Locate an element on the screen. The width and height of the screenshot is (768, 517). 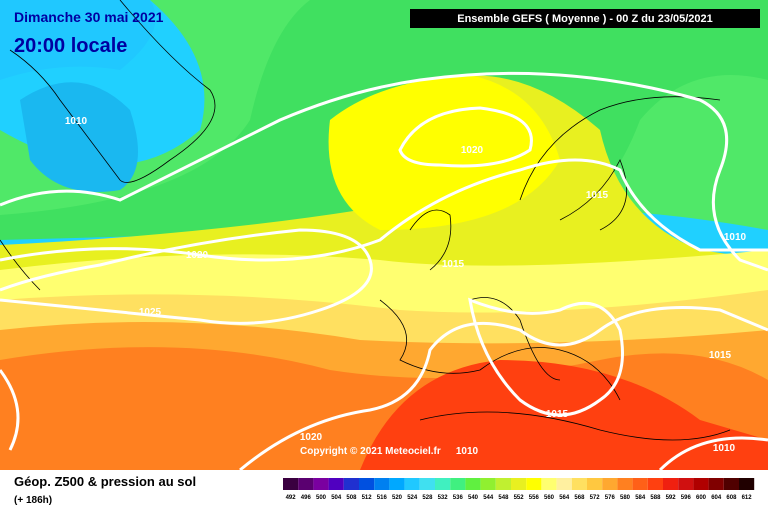
legend-label: 588 is located at coordinates (655, 498).